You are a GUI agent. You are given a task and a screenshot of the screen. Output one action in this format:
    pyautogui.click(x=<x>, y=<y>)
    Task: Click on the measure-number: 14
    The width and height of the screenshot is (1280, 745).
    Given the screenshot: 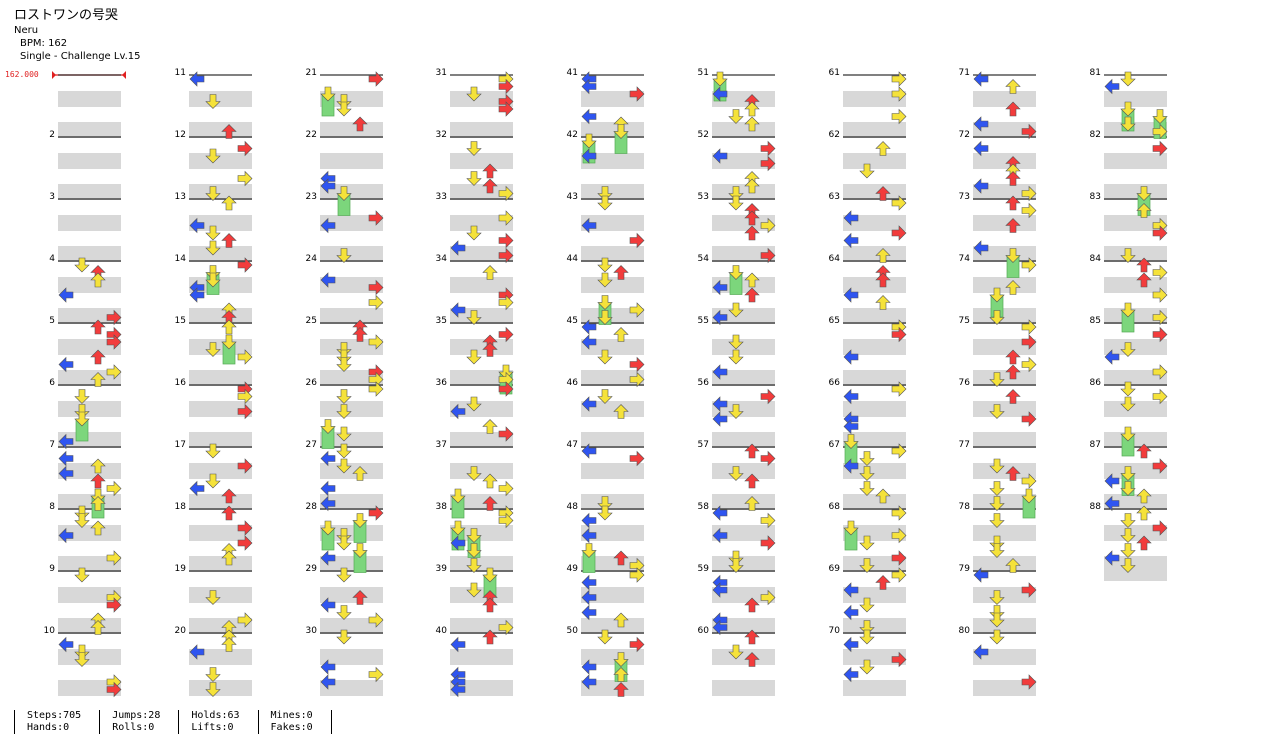 What is the action you would take?
    pyautogui.click(x=181, y=259)
    